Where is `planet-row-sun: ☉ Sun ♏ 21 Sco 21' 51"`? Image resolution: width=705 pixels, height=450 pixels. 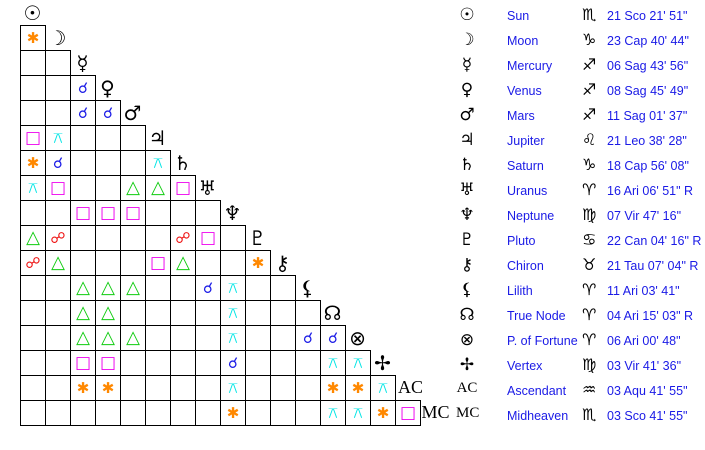 planet-row-sun: ☉ Sun ♏ 21 Sco 21' 51" is located at coordinates (578, 17).